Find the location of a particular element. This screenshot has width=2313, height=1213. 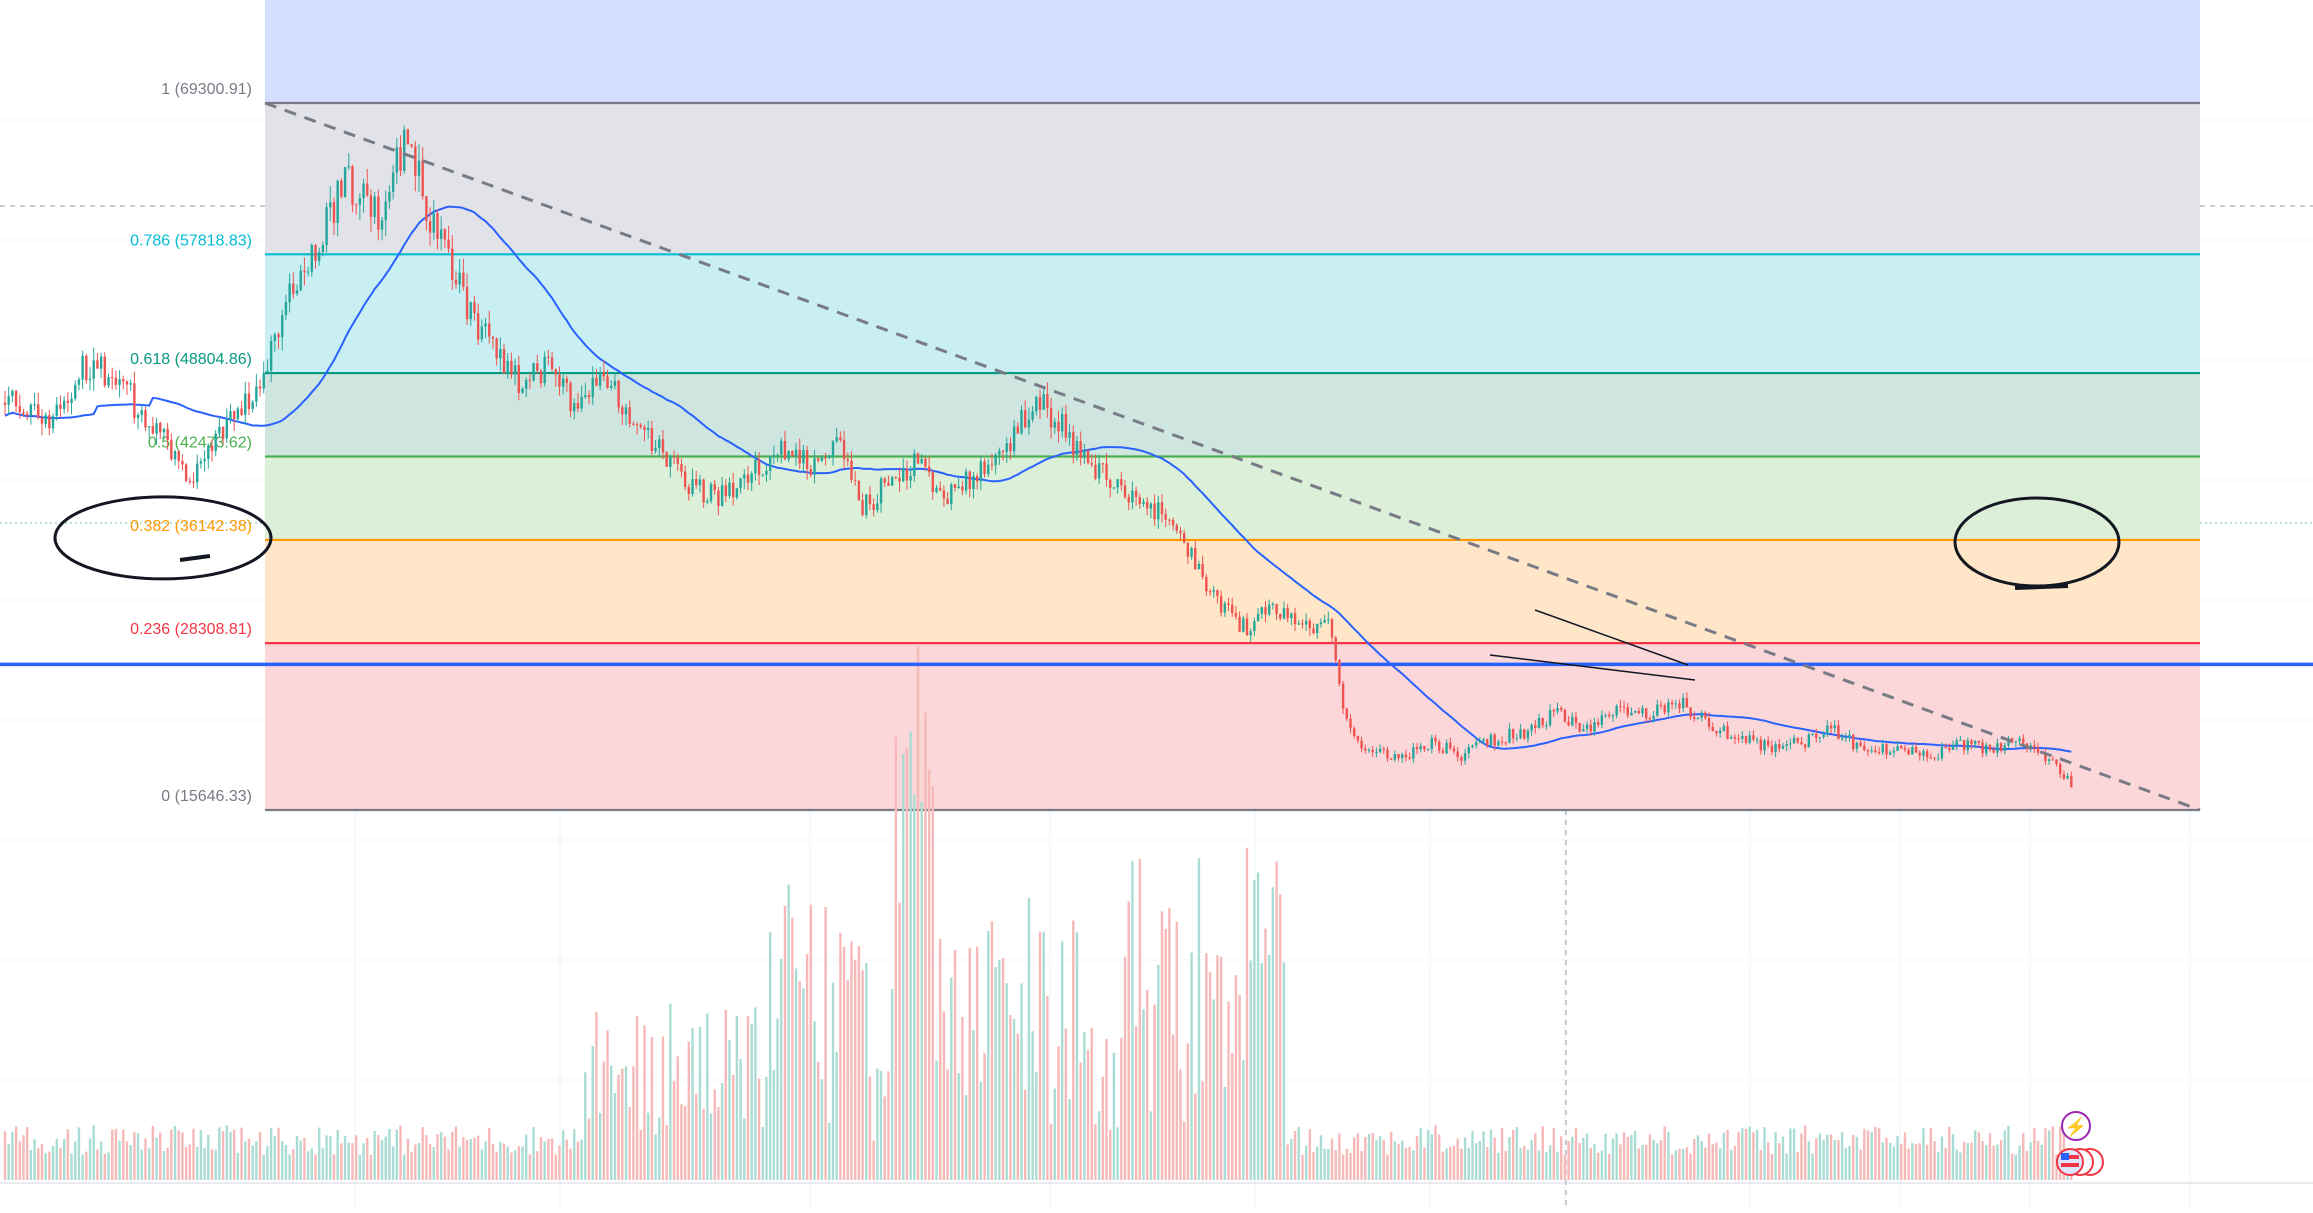

lightning-badge-ring is located at coordinates (2076, 1126).